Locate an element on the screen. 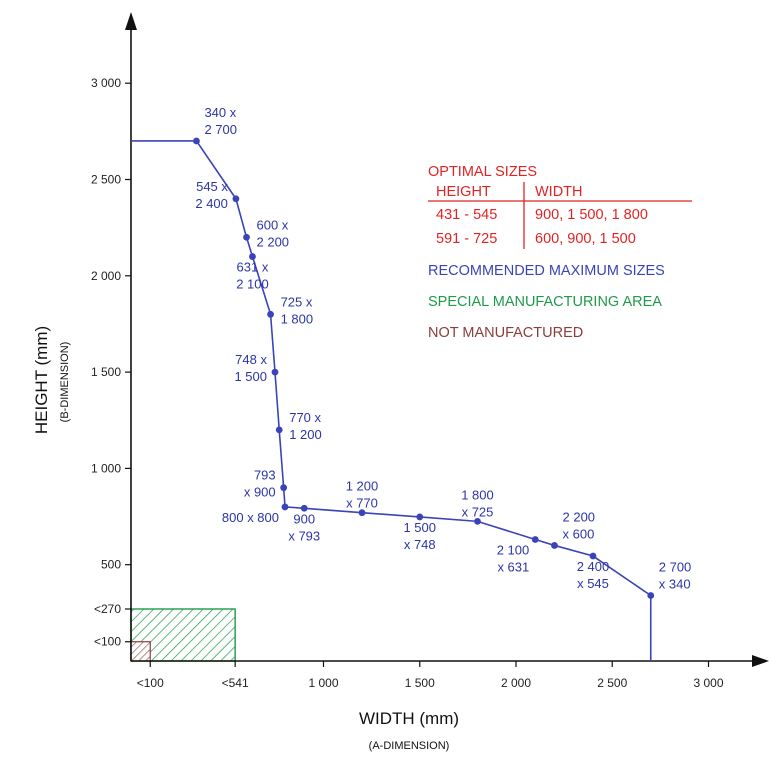  point-label: 1 800 x 725 is located at coordinates (477, 503).